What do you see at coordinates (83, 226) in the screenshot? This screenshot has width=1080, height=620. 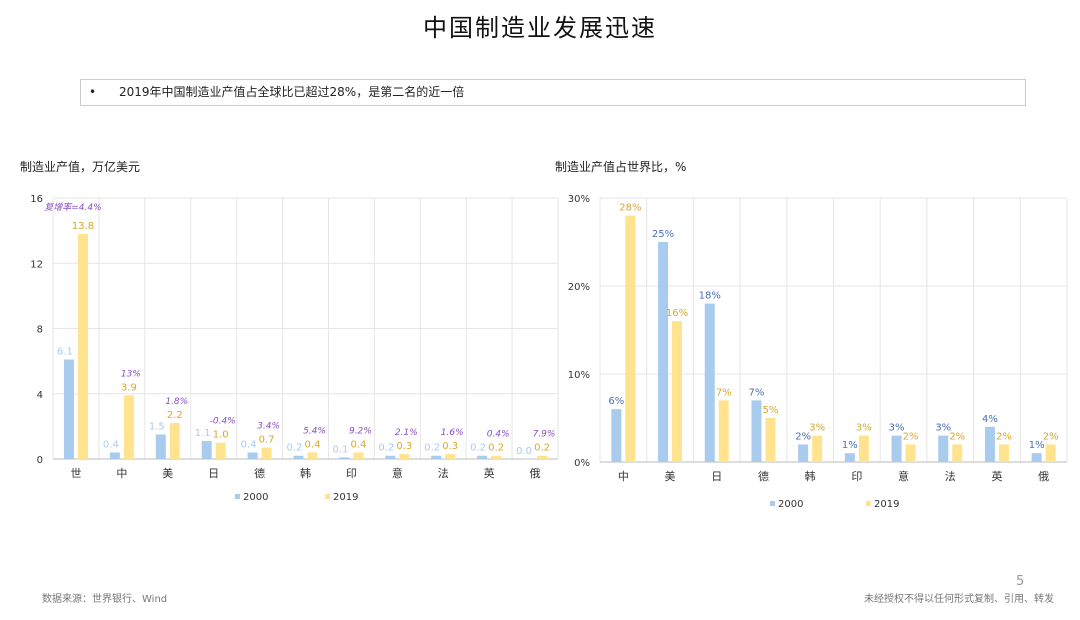 I see `data-label-2019: 13.8` at bounding box center [83, 226].